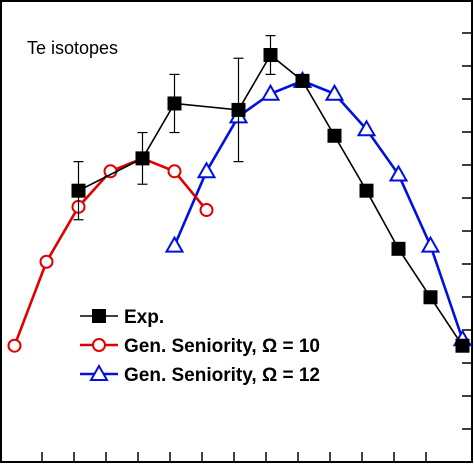  What do you see at coordinates (144, 317) in the screenshot?
I see `legend-label: Exp.` at bounding box center [144, 317].